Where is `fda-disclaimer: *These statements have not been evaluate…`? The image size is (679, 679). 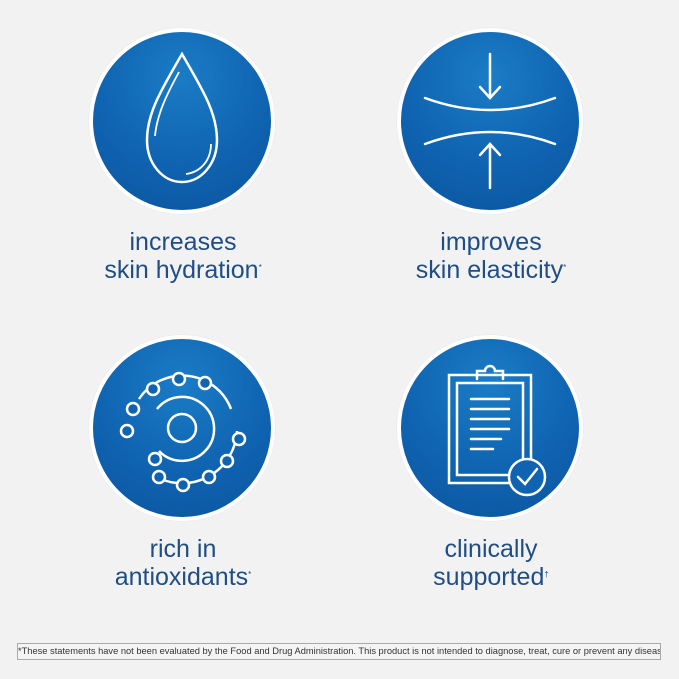 fda-disclaimer: *These statements have not been evaluate… is located at coordinates (339, 651).